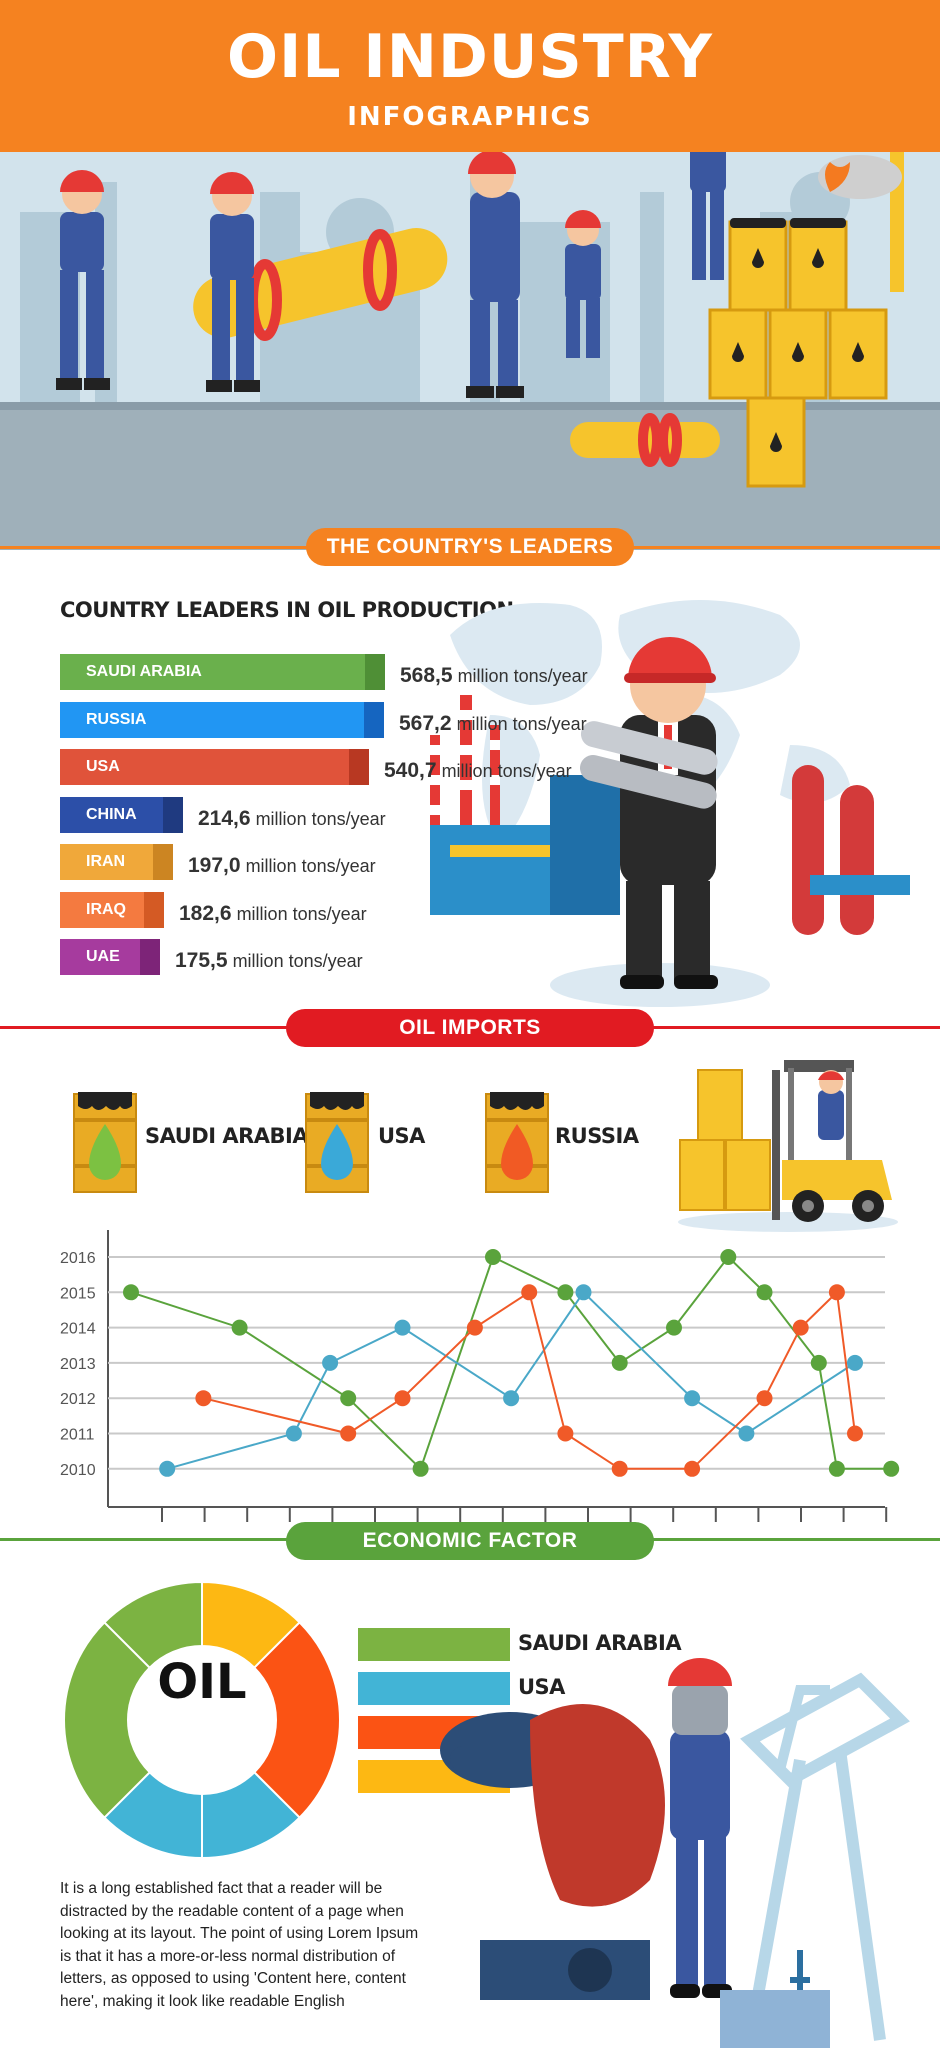  What do you see at coordinates (401, 1136) in the screenshot?
I see `import-country-label: USA` at bounding box center [401, 1136].